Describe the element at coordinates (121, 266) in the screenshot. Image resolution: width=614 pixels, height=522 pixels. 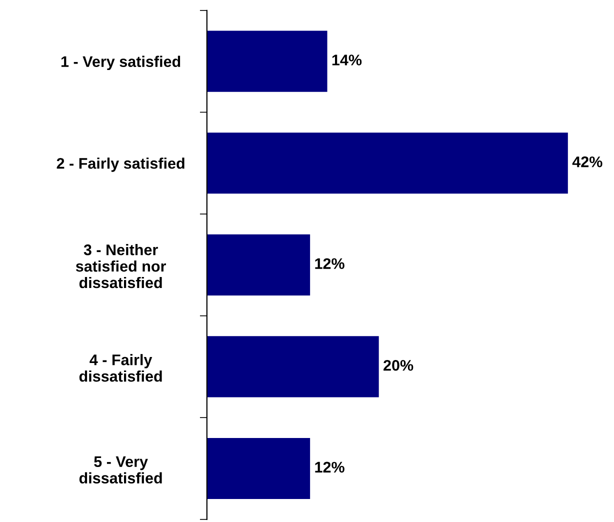
I see `y-tick-label: 3 - Neither satisfied nor dissatisfied` at that location.